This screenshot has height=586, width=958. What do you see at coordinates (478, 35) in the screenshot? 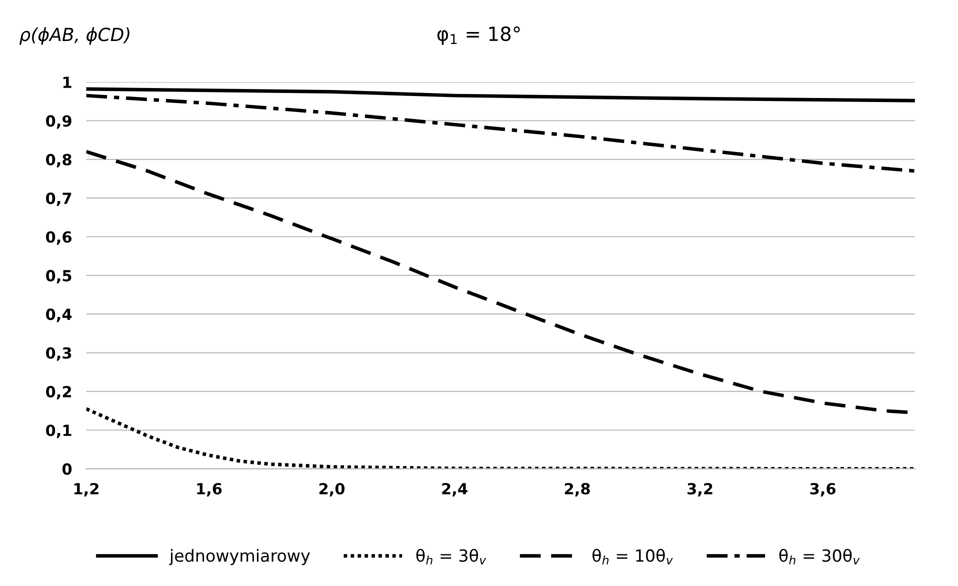
I see `chart-title: φ$_{1}$ = 18°` at bounding box center [478, 35].